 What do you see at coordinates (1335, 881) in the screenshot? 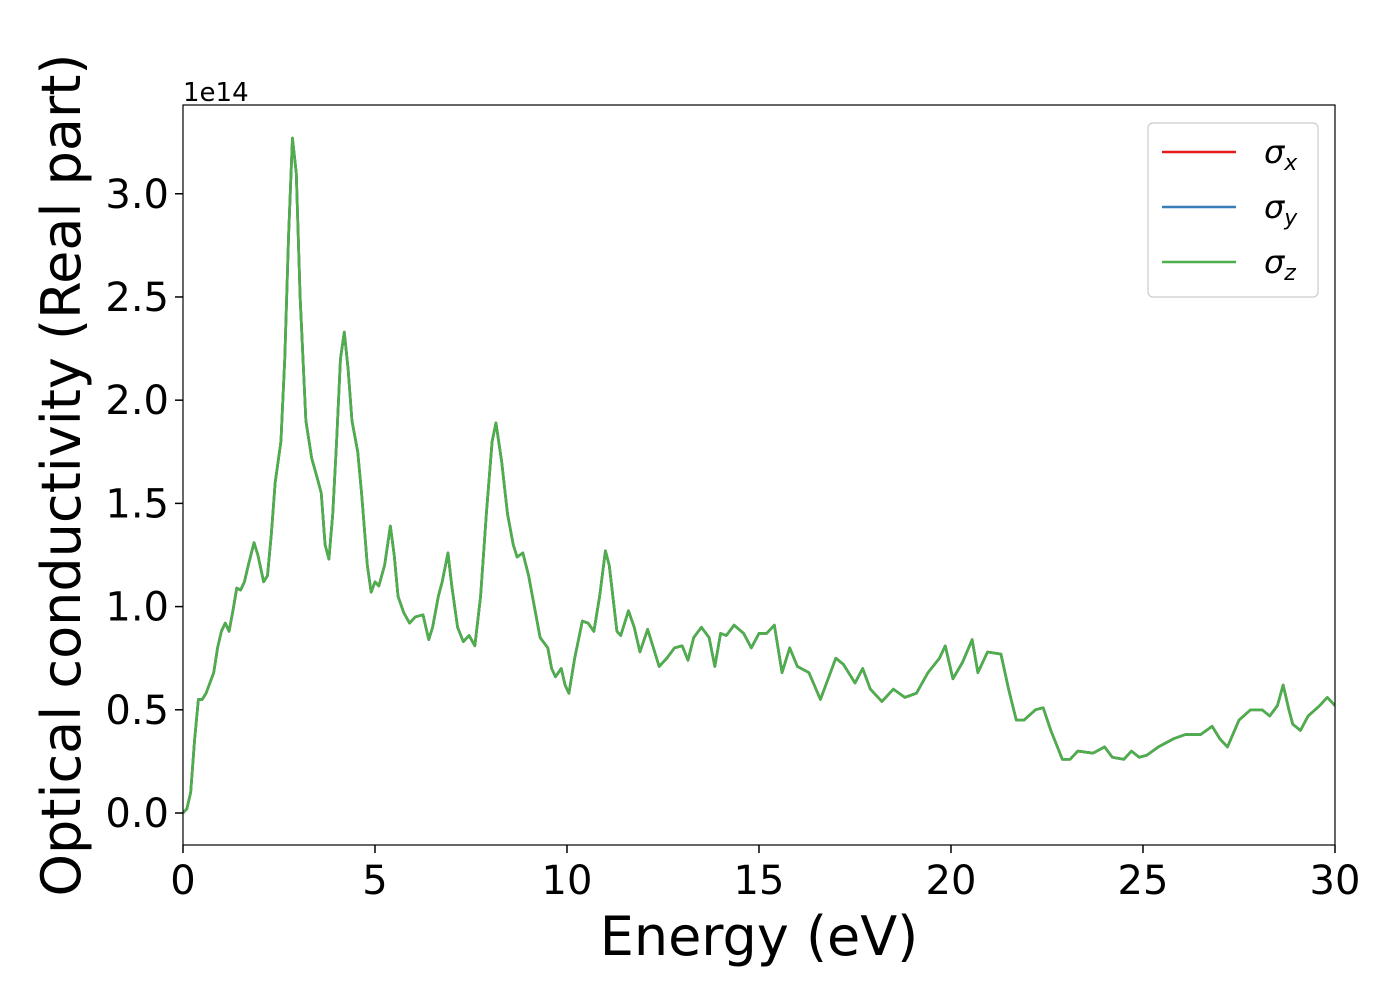
I see `x-tick-label: 30` at bounding box center [1335, 881].